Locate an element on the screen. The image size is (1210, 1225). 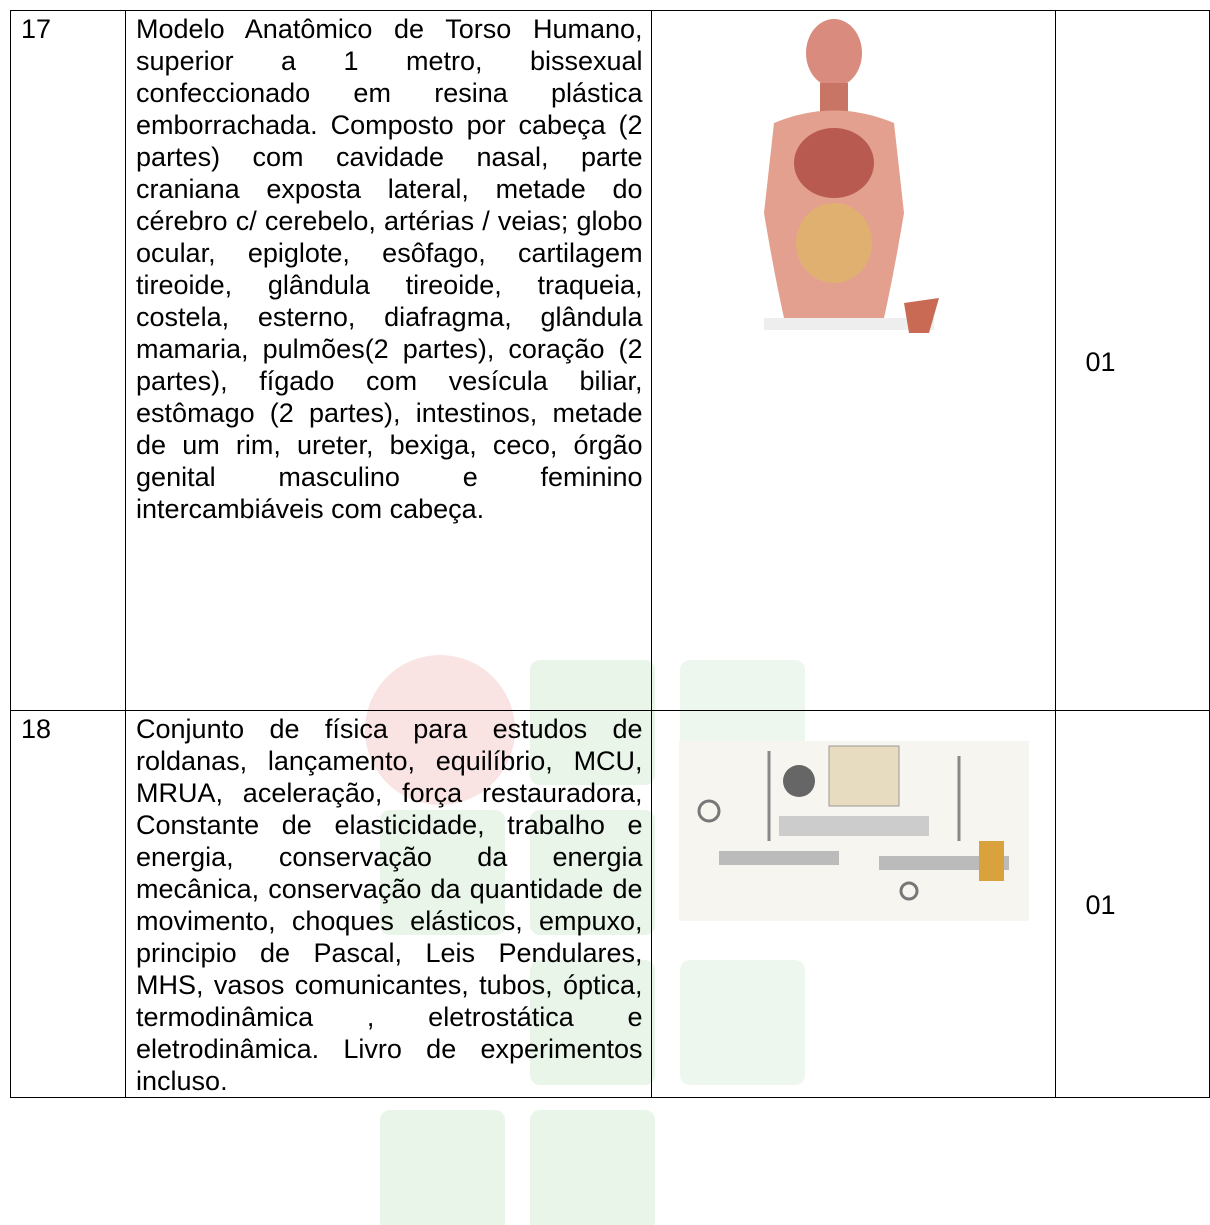
item-number: 17 is located at coordinates (68, 360).